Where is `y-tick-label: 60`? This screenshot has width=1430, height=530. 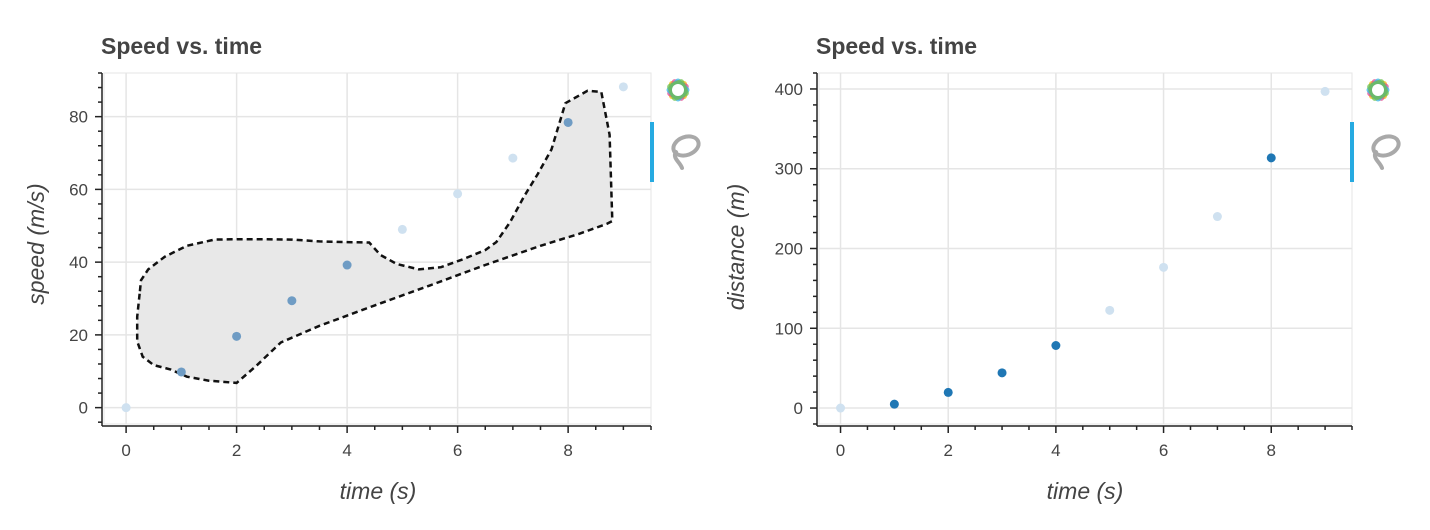
y-tick-label: 60 is located at coordinates (78, 189).